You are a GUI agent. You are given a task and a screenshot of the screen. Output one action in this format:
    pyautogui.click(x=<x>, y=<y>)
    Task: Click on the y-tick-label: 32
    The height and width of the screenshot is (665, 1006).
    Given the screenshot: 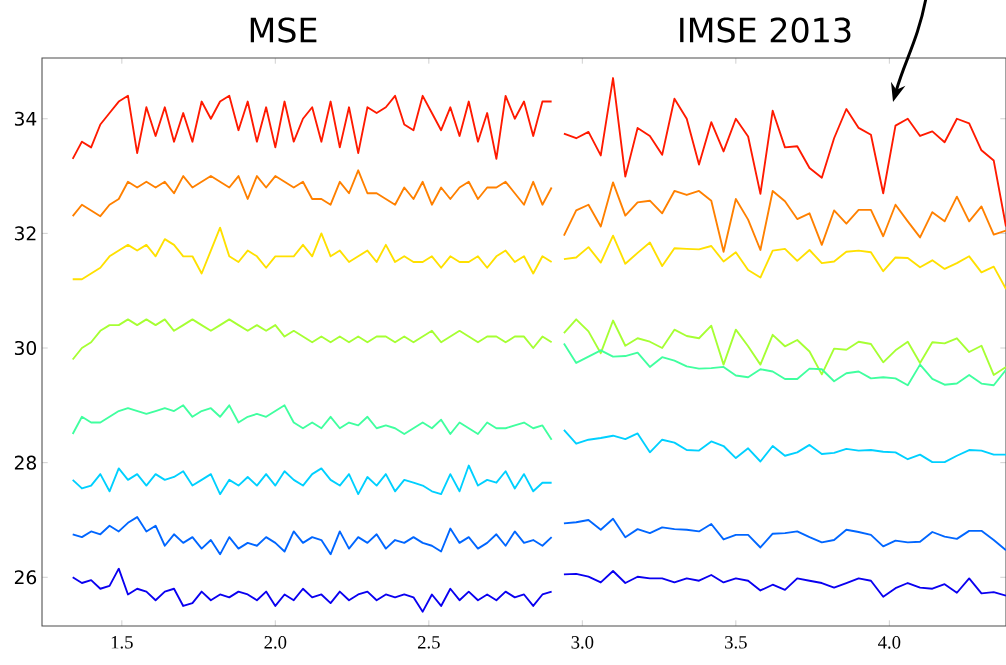 What is the action you would take?
    pyautogui.click(x=25, y=233)
    